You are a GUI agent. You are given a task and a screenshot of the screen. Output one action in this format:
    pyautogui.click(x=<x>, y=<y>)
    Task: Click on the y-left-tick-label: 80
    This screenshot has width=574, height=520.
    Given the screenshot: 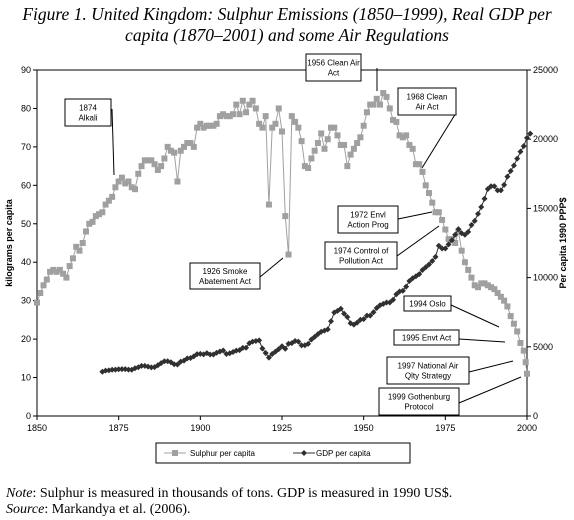 What is the action you would take?
    pyautogui.click(x=26, y=108)
    